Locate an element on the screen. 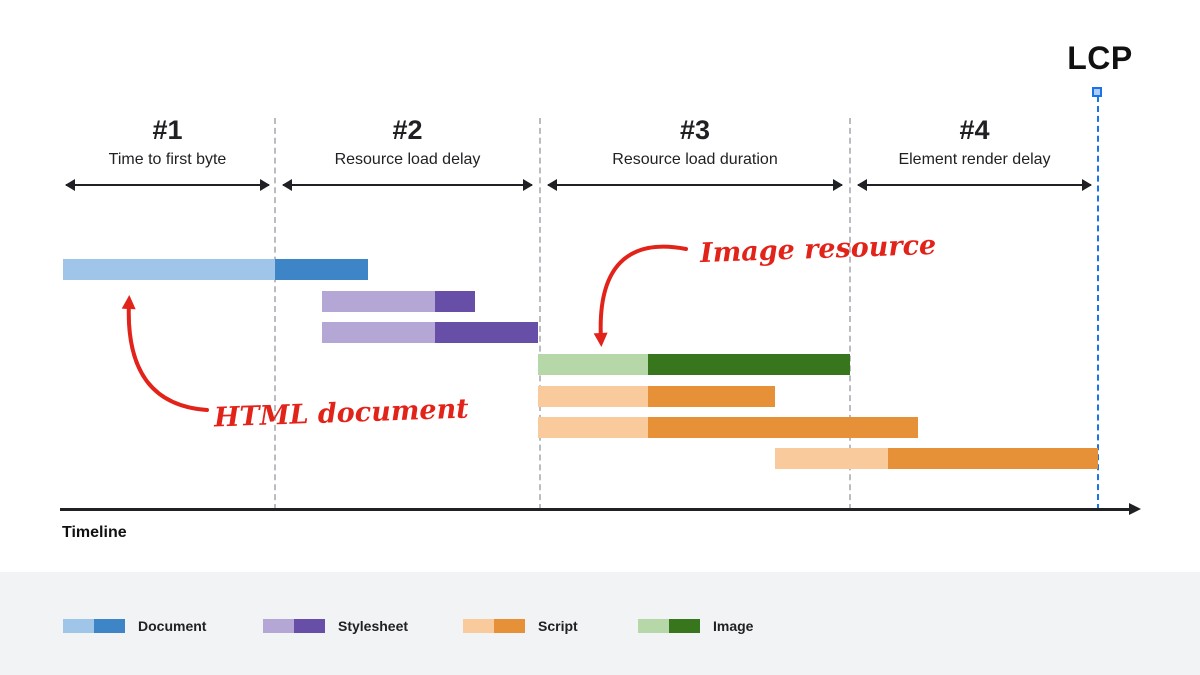 This screenshot has width=1200, height=675. timeline-axis is located at coordinates (600, 509).